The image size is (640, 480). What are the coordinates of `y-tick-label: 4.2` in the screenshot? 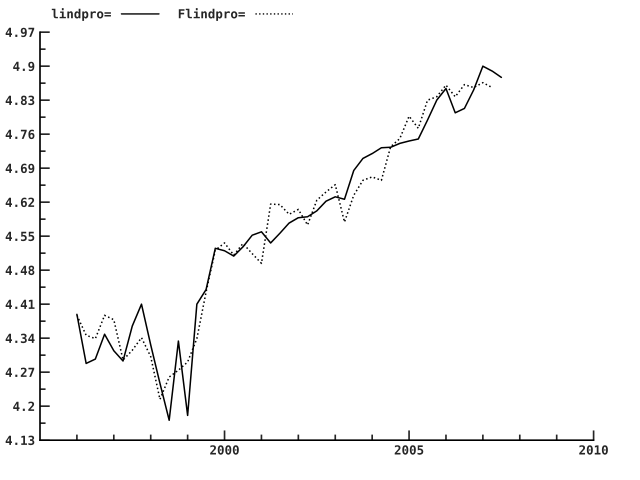 It's located at (23, 406).